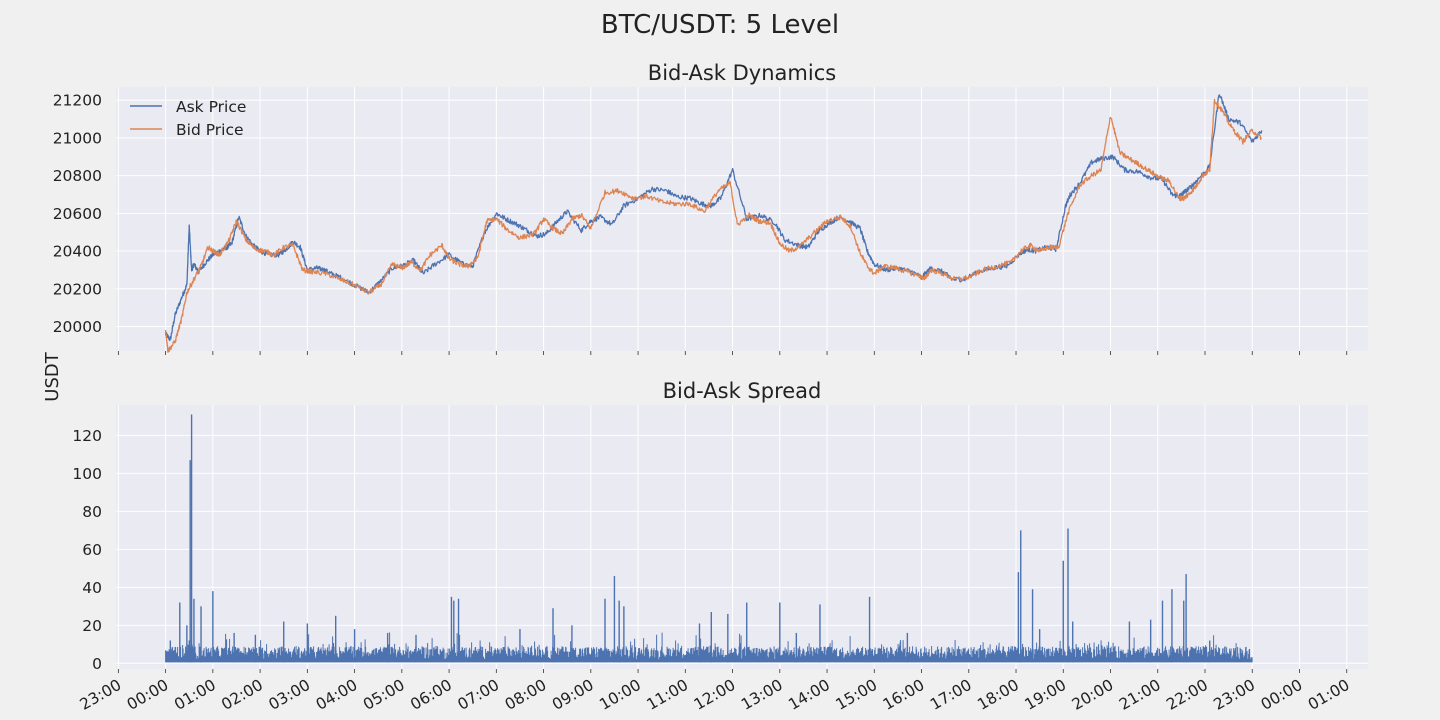 This screenshot has height=720, width=1440. What do you see at coordinates (92, 626) in the screenshot?
I see `bottom-y-tick-label: 20` at bounding box center [92, 626].